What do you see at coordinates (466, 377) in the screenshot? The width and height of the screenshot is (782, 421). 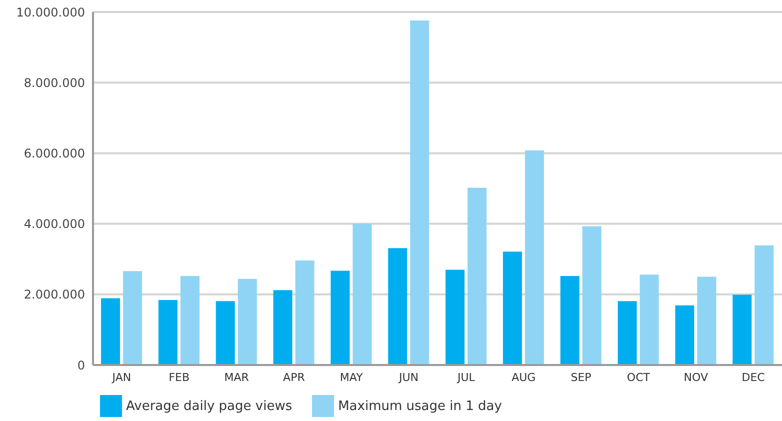 I see `x-tick-label: JUL` at bounding box center [466, 377].